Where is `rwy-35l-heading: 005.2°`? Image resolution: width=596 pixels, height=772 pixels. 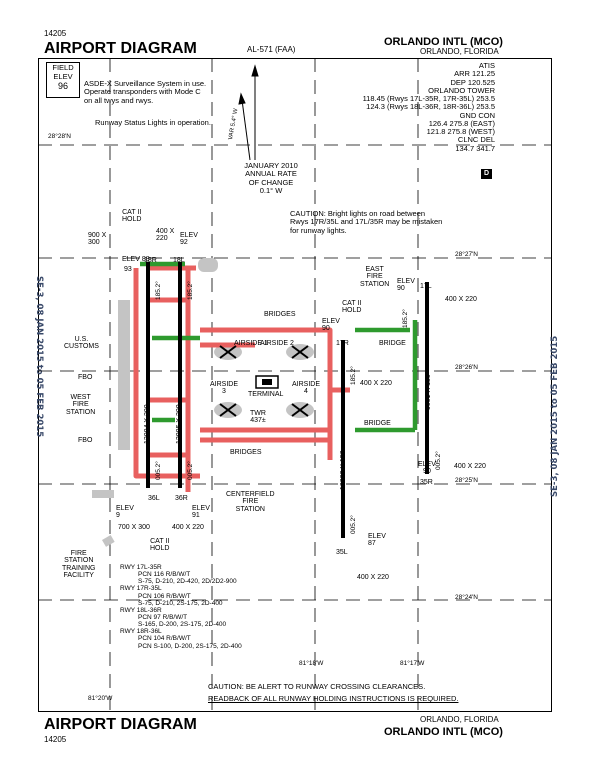 rwy-35l-heading: 005.2° is located at coordinates (353, 524).